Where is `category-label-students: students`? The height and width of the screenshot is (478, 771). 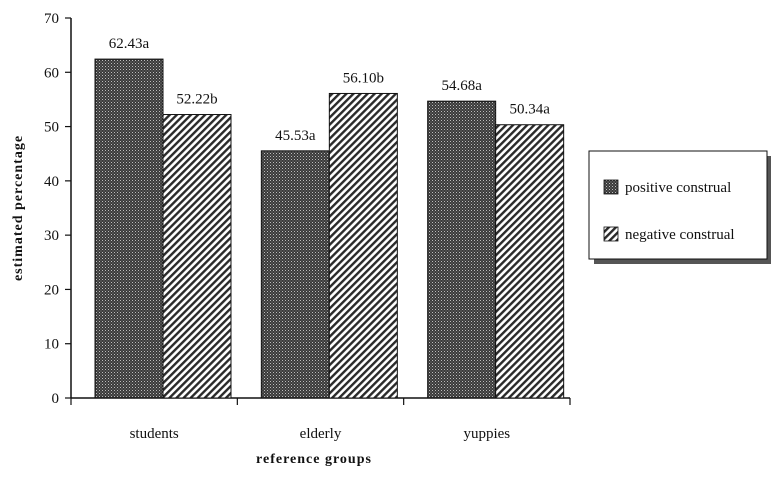
category-label-students: students is located at coordinates (154, 434).